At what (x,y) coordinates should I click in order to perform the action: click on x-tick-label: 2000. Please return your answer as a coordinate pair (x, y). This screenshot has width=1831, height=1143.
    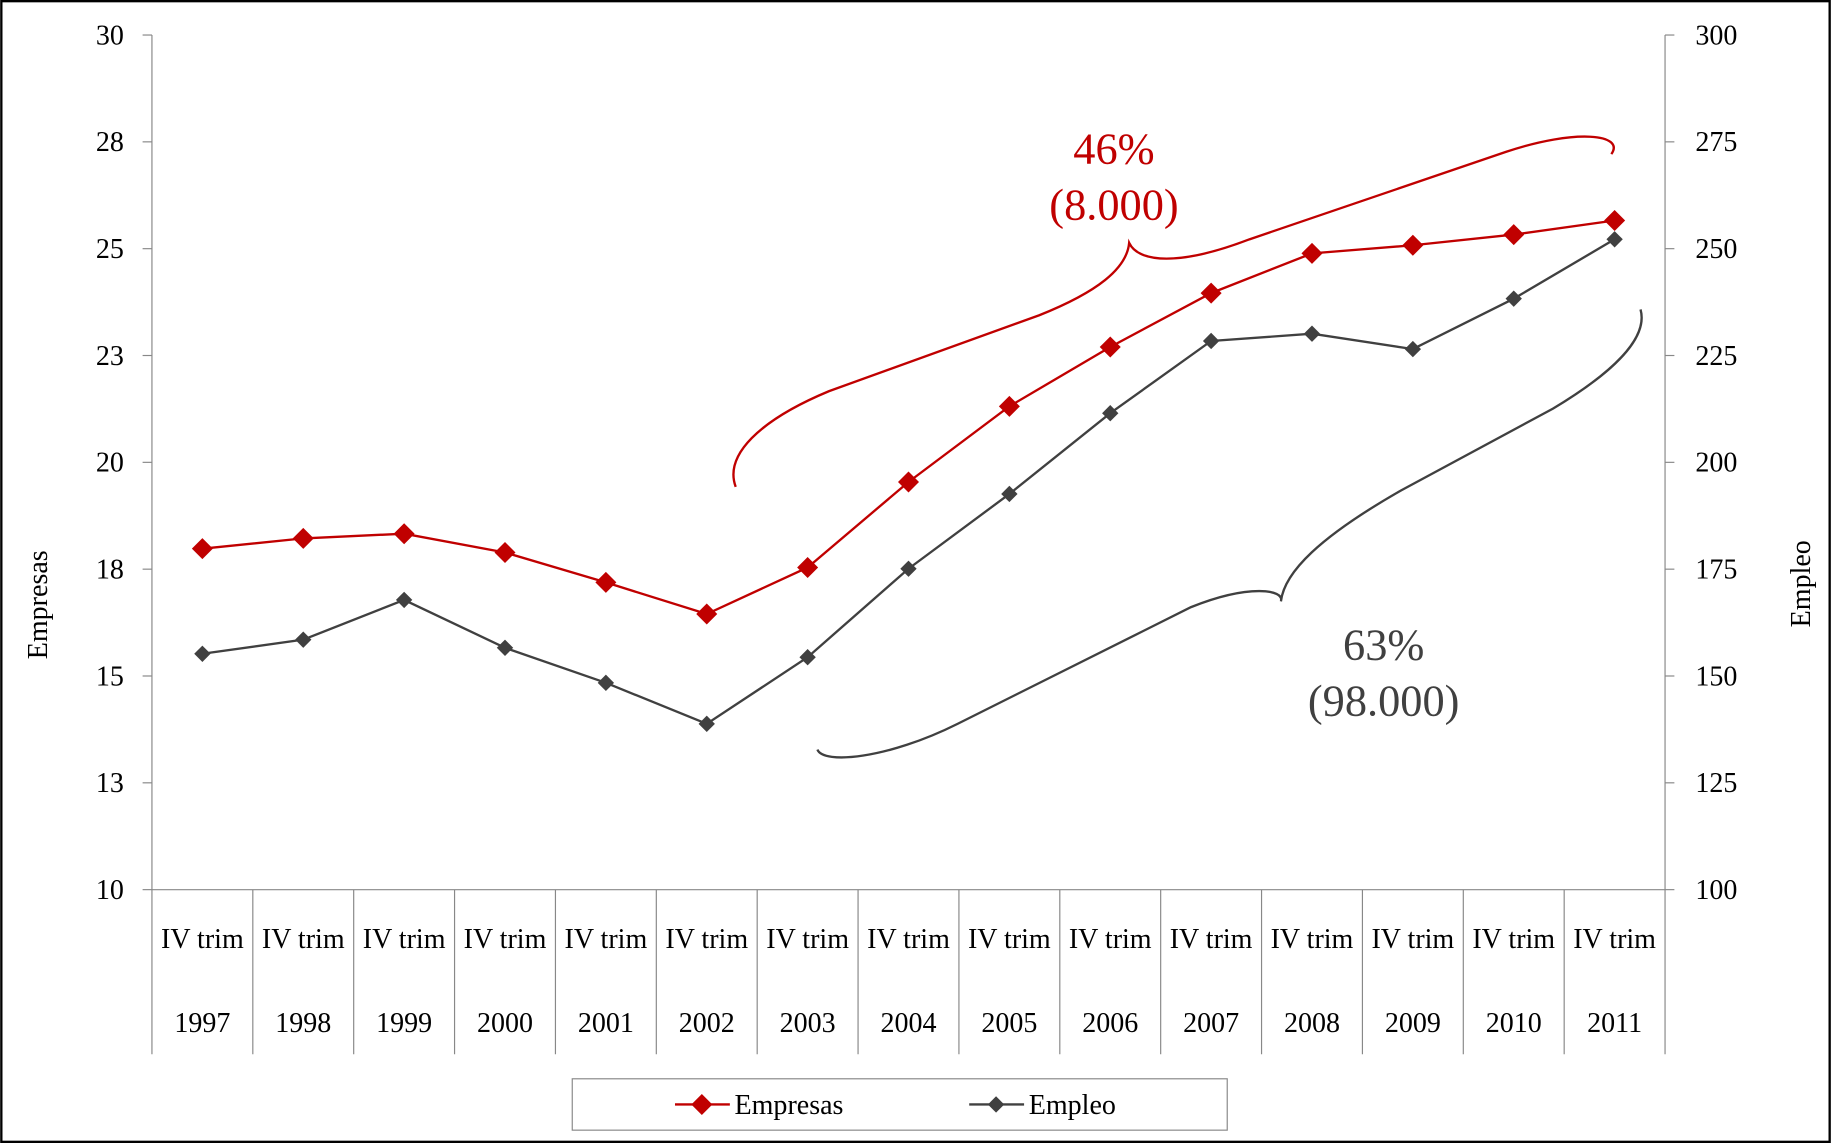
    Looking at the image, I should click on (505, 1023).